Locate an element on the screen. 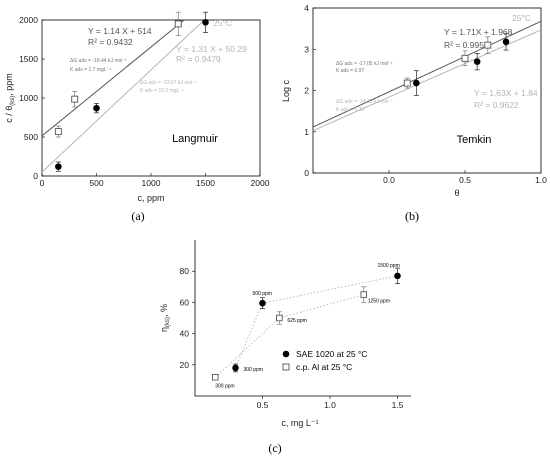 This screenshot has height=458, width=550. legend-series-1-label: SAE 1020 at 25 °C is located at coordinates (331, 354).